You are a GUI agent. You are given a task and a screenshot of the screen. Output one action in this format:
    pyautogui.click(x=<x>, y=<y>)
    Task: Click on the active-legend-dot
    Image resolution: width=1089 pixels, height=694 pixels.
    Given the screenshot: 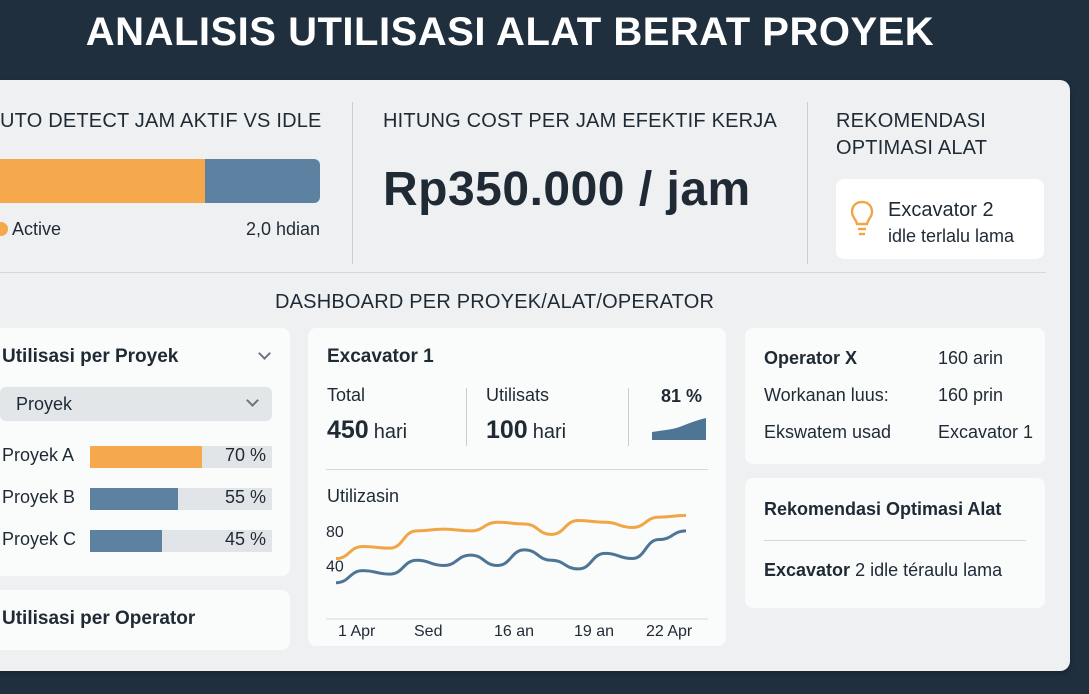 What is the action you would take?
    pyautogui.click(x=4, y=229)
    